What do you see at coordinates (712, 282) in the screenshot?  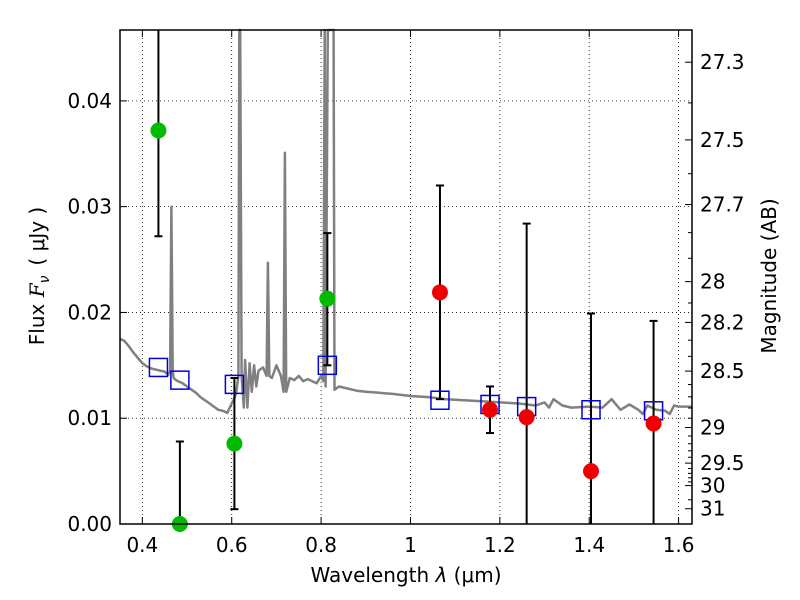 I see `y2-tick-label: 28` at bounding box center [712, 282].